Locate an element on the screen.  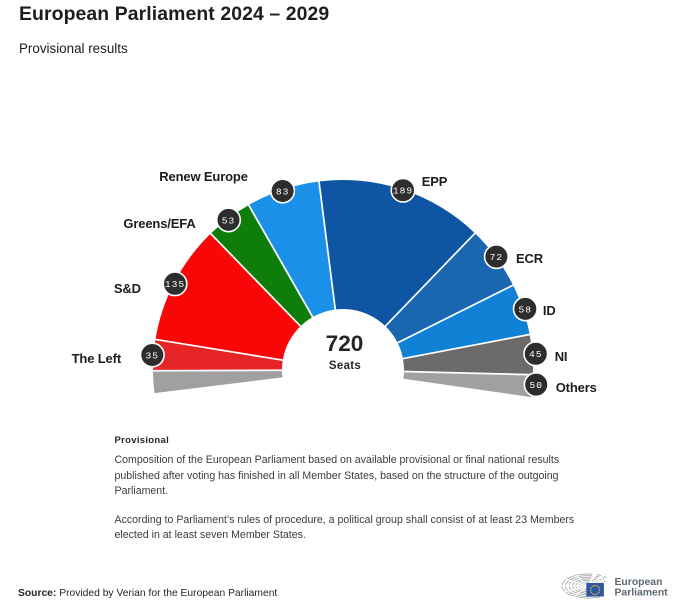
svg-text: Parliament is located at coordinates (642, 592).